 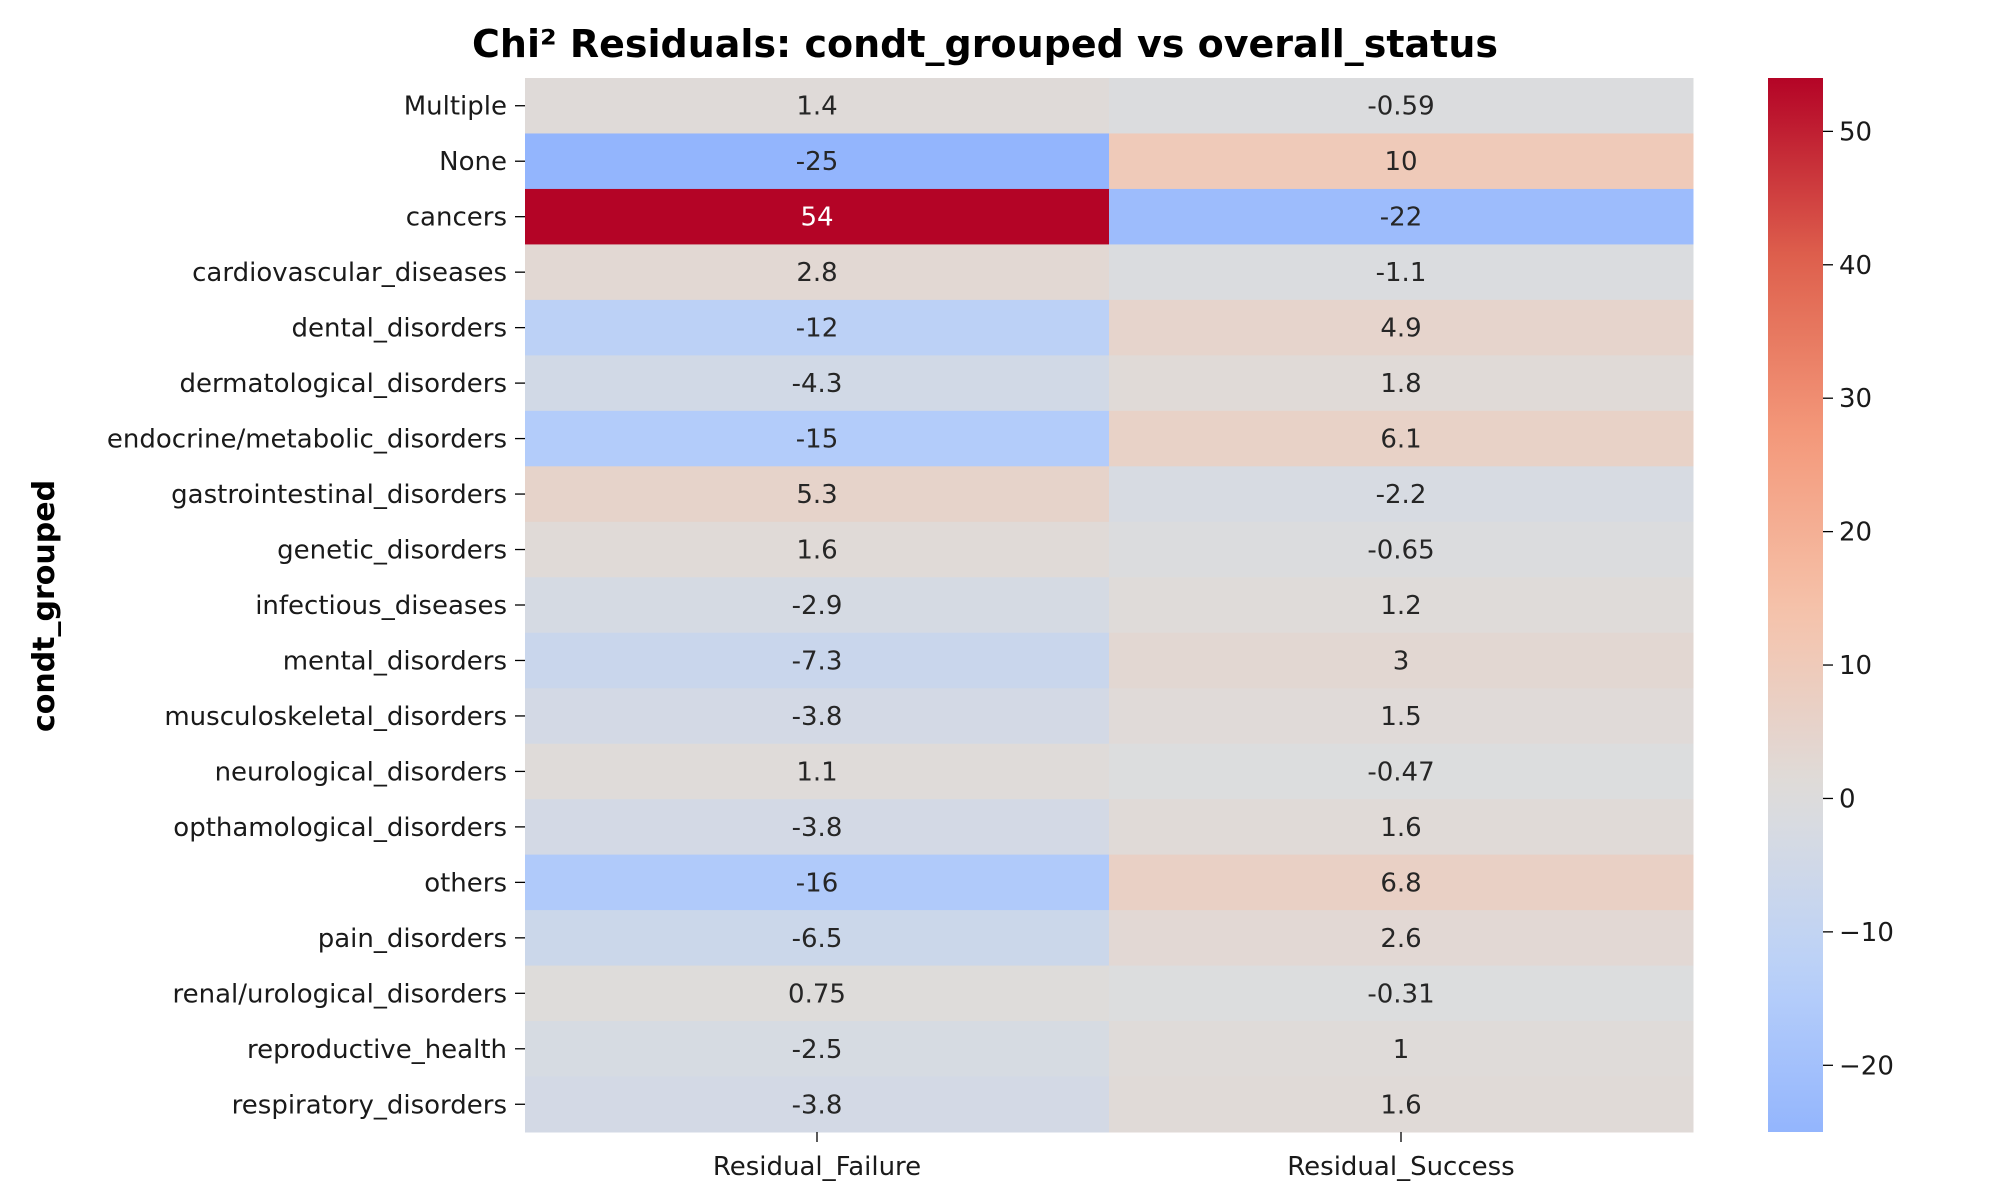 I want to click on row-tick-label: cardiovascular_diseases, so click(x=349, y=273).